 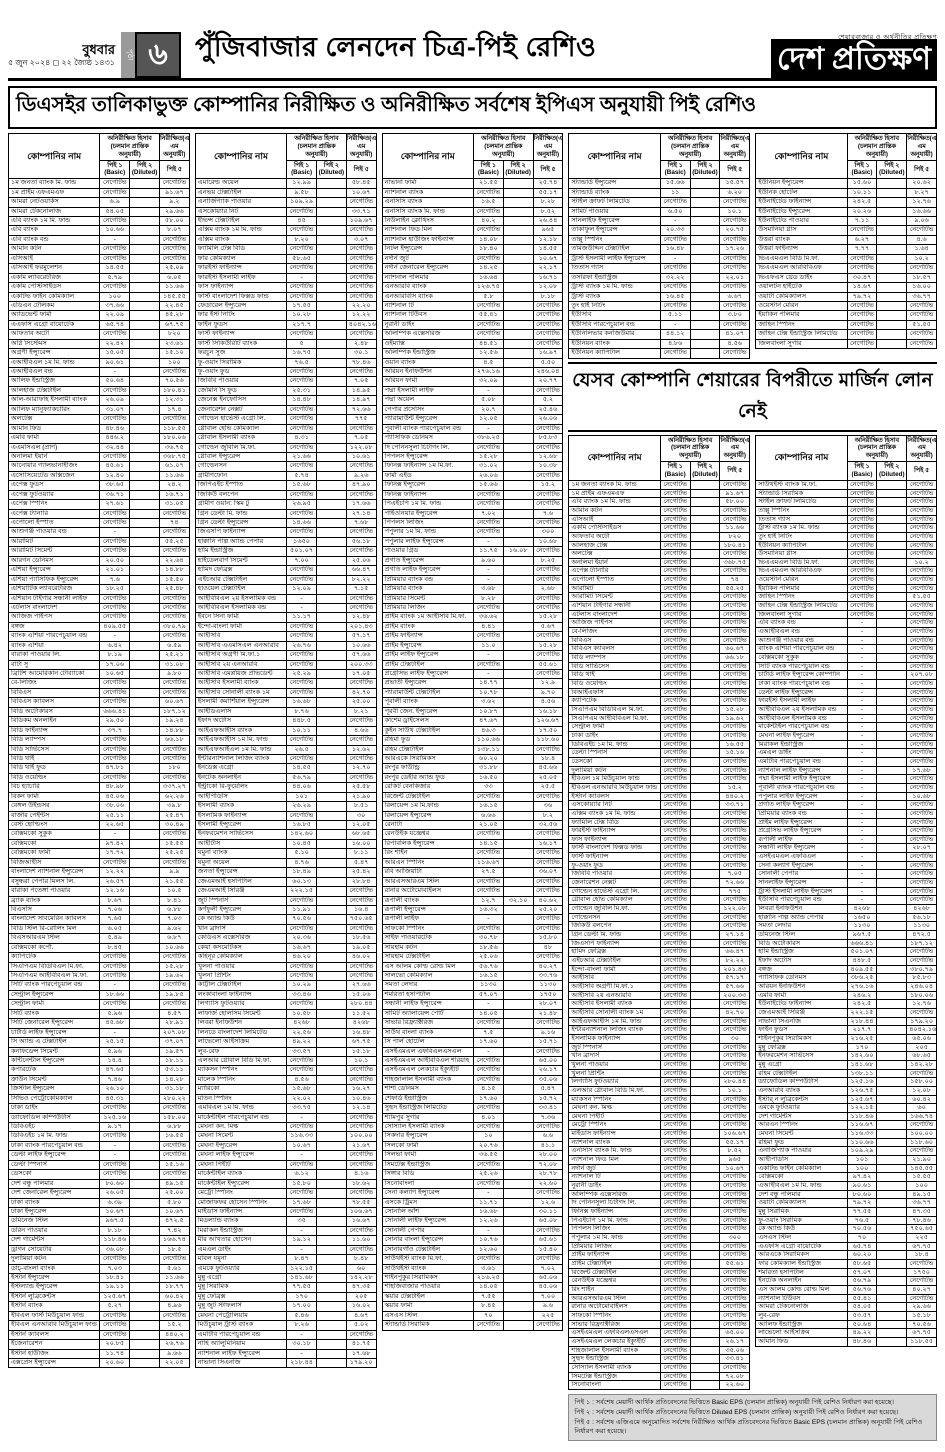 I want to click on pe-value-cell: ১০০, so click(x=174, y=363).